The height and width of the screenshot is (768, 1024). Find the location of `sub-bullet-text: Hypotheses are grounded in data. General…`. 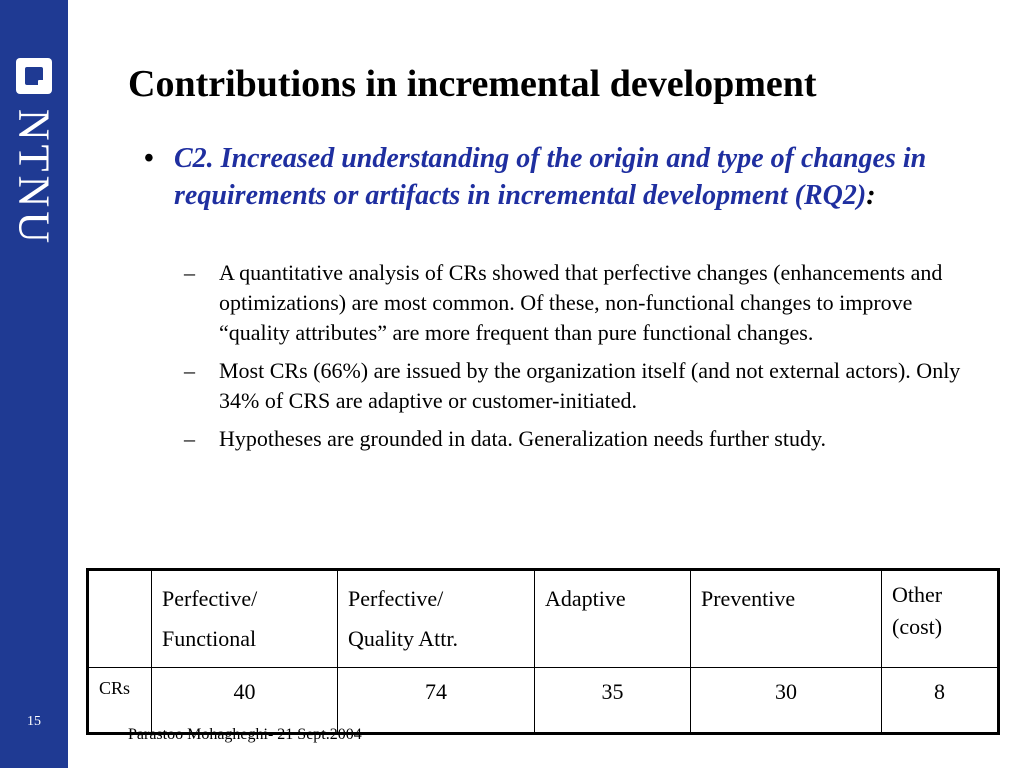

sub-bullet-text: Hypotheses are grounded in data. General… is located at coordinates (523, 438).